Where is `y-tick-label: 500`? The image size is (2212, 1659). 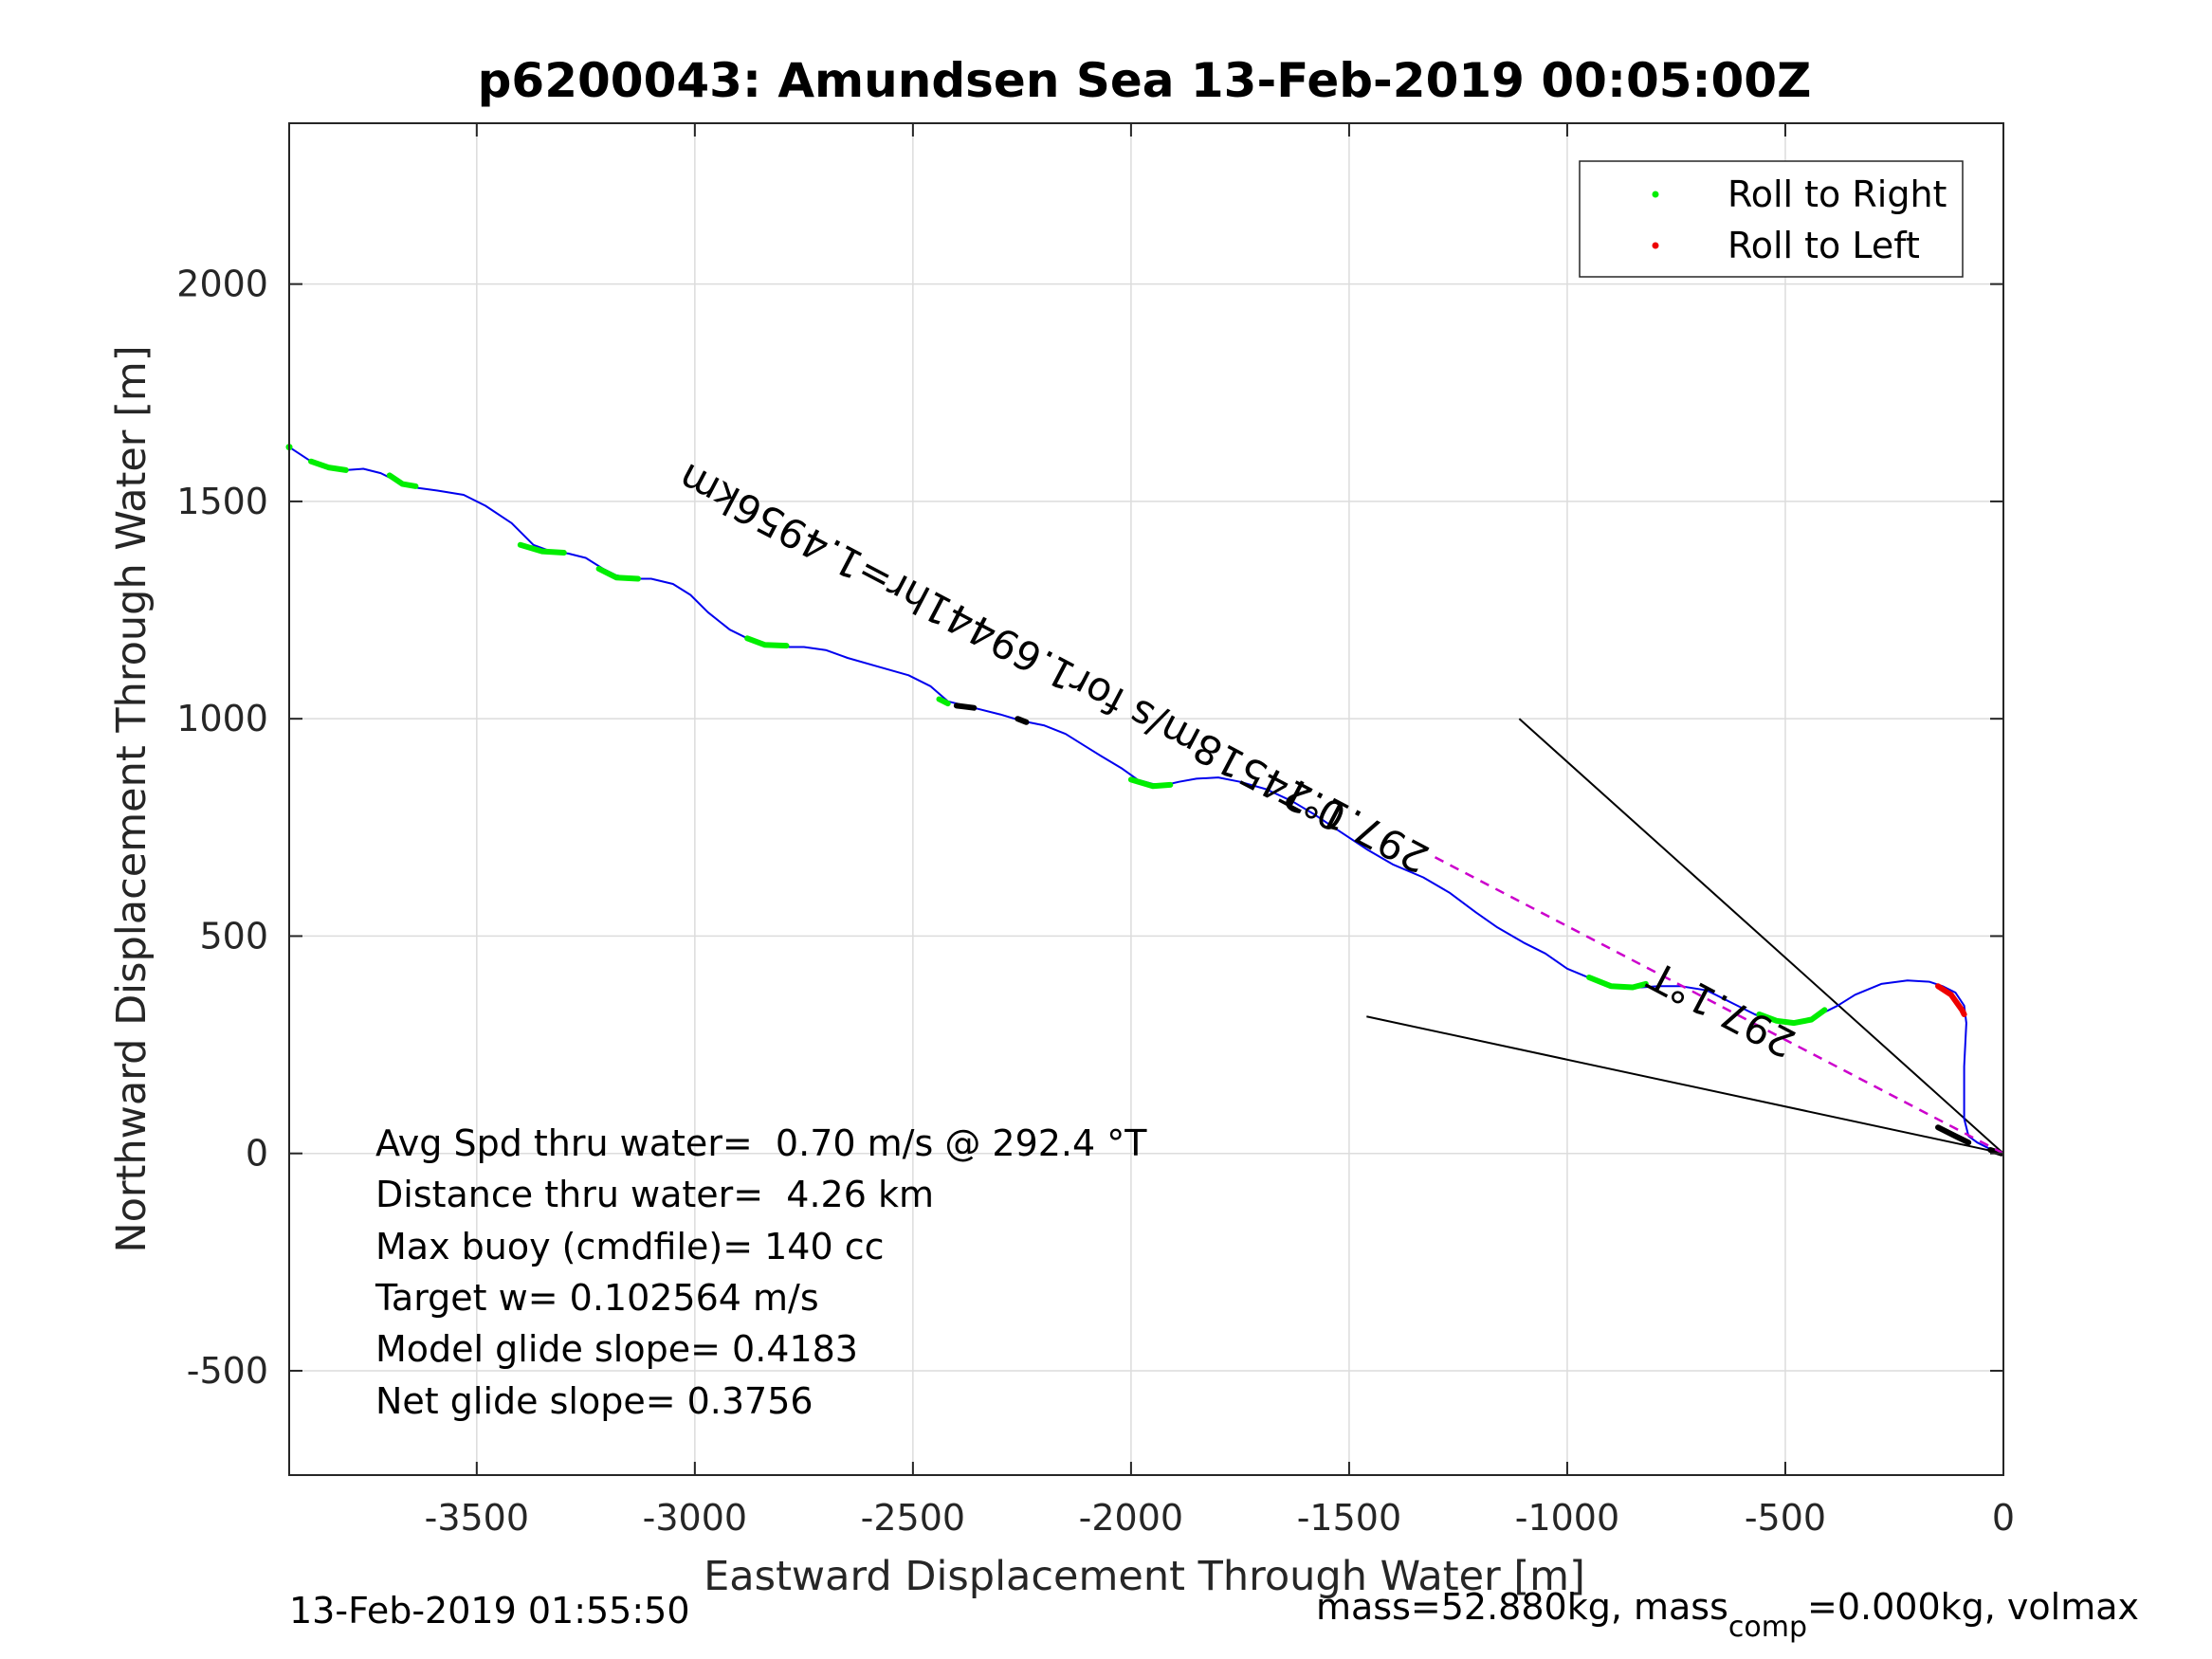
y-tick-label: 500 is located at coordinates (233, 936).